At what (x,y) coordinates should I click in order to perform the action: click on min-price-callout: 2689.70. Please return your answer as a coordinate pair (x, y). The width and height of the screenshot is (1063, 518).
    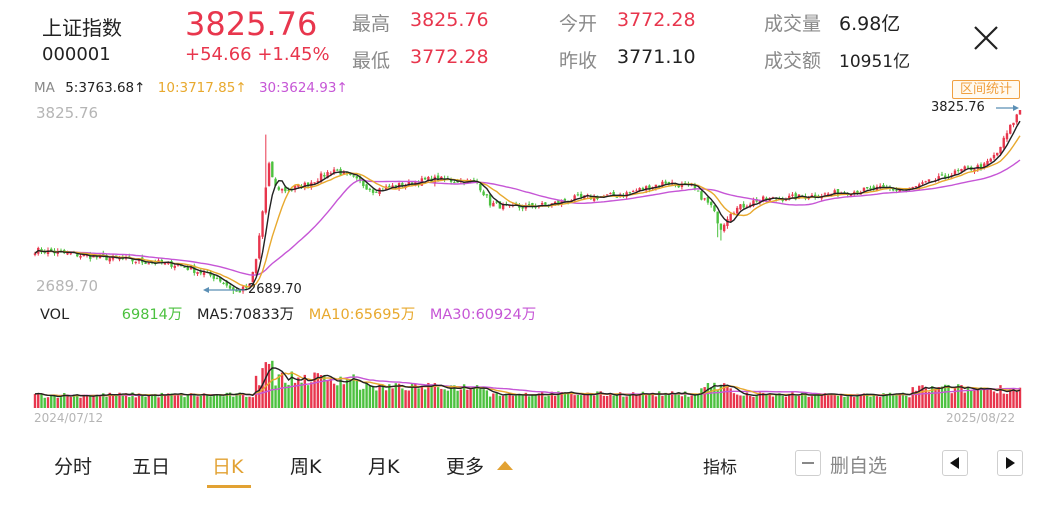
    Looking at the image, I should click on (275, 289).